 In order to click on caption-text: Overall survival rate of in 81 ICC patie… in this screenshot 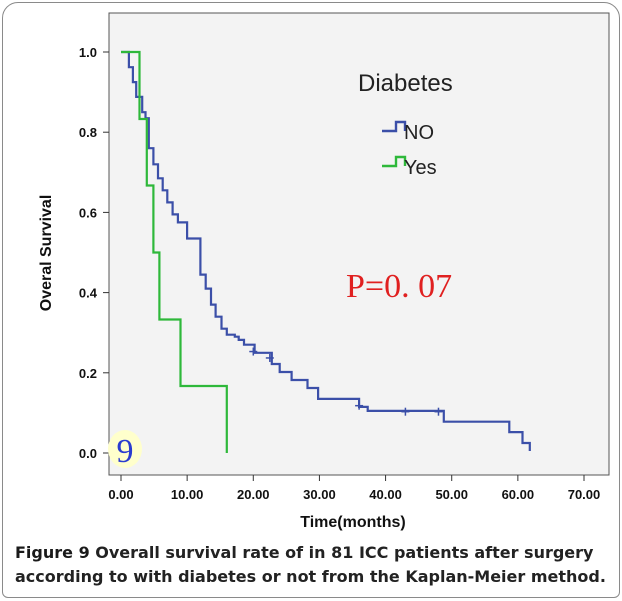, I will do `click(310, 564)`.